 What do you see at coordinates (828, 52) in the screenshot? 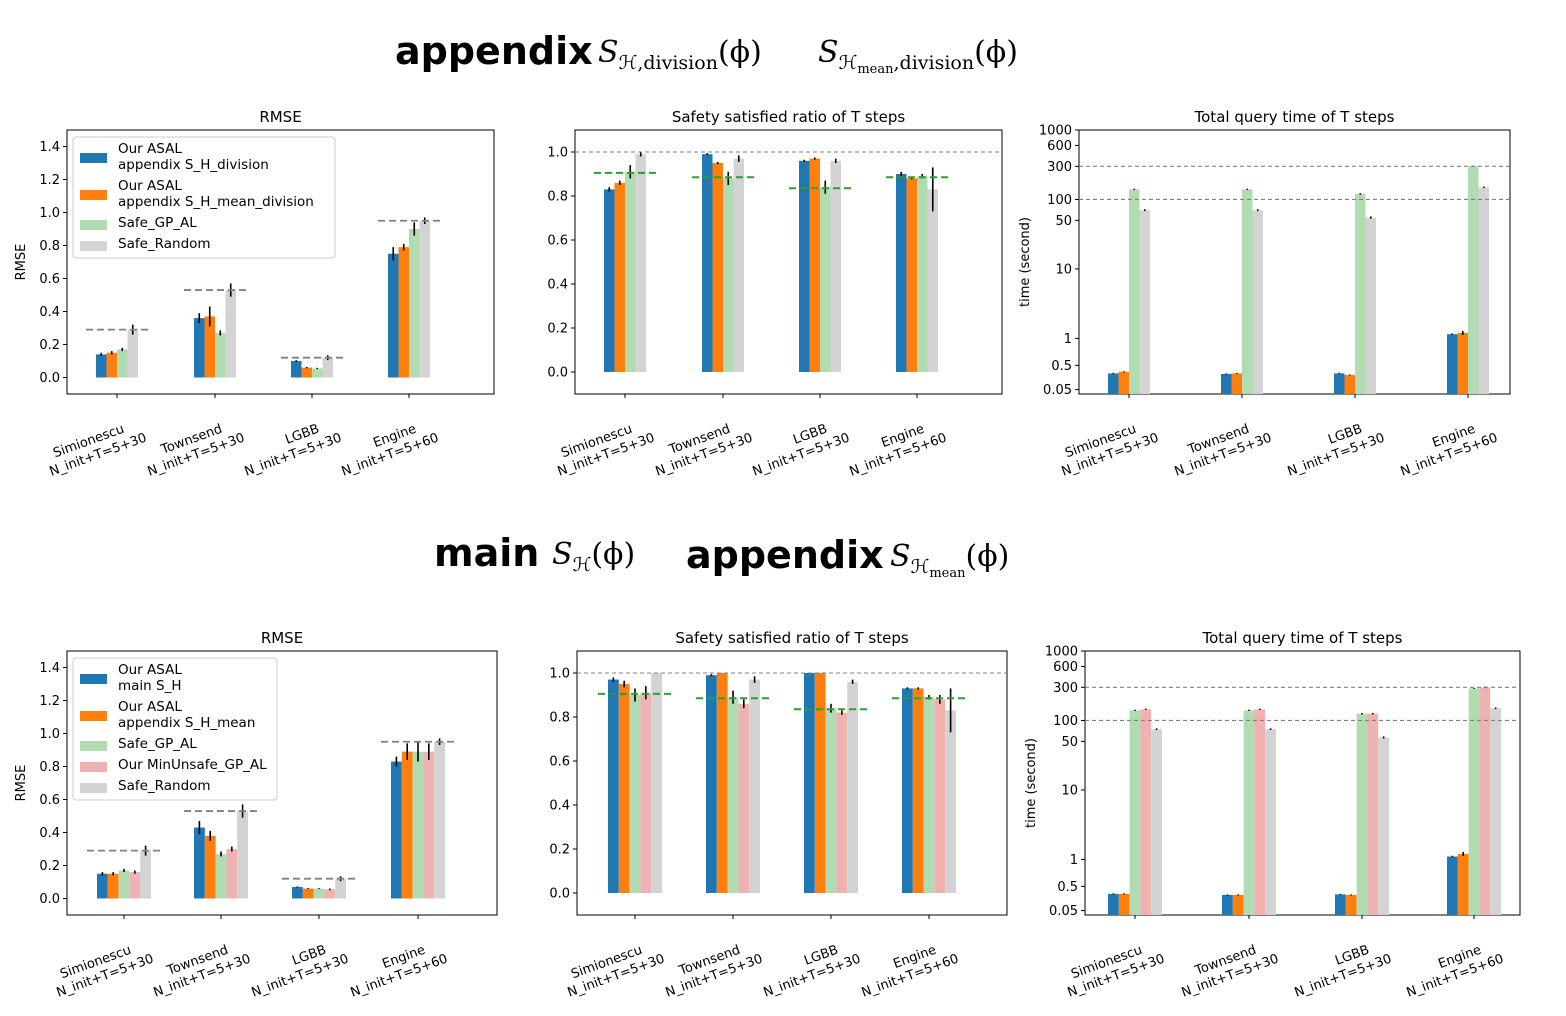
I see `top-expr2-letter: S` at bounding box center [828, 52].